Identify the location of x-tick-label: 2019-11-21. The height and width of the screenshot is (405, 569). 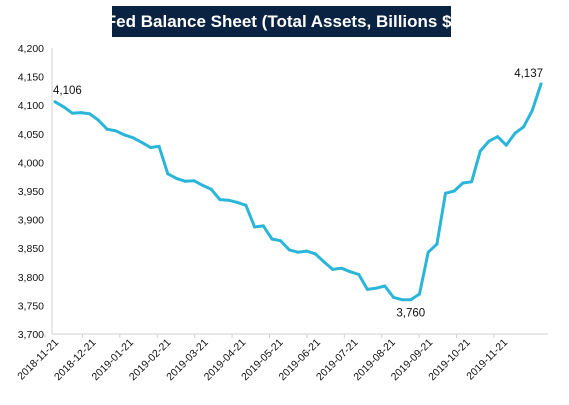
(487, 360).